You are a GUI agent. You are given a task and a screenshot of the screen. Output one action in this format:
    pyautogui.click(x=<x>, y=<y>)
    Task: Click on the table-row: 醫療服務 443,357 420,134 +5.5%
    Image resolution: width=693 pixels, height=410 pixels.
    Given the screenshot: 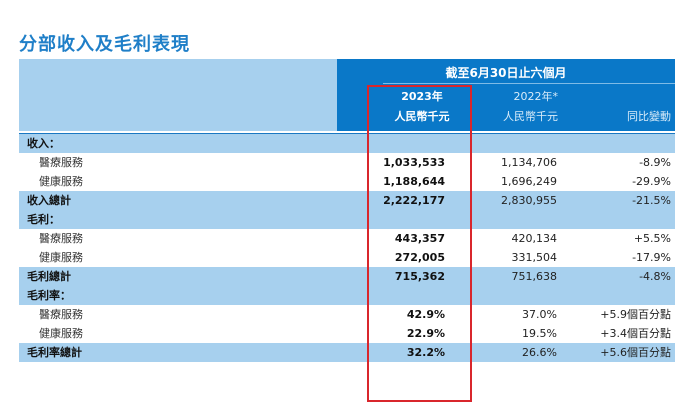 What is the action you would take?
    pyautogui.click(x=347, y=238)
    